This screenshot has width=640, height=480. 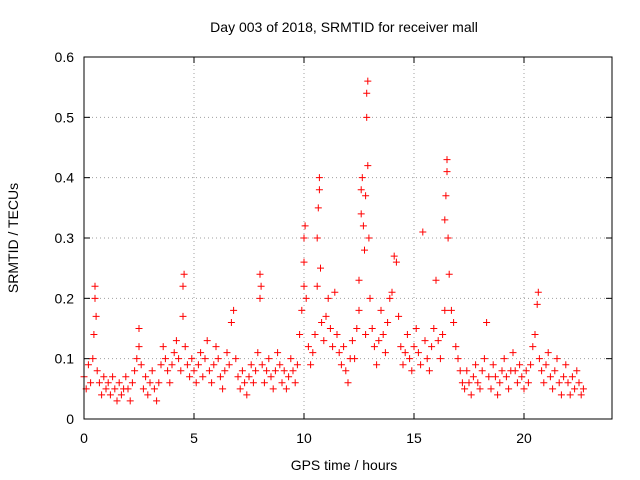 I want to click on x-tick-label: 10, so click(x=304, y=438).